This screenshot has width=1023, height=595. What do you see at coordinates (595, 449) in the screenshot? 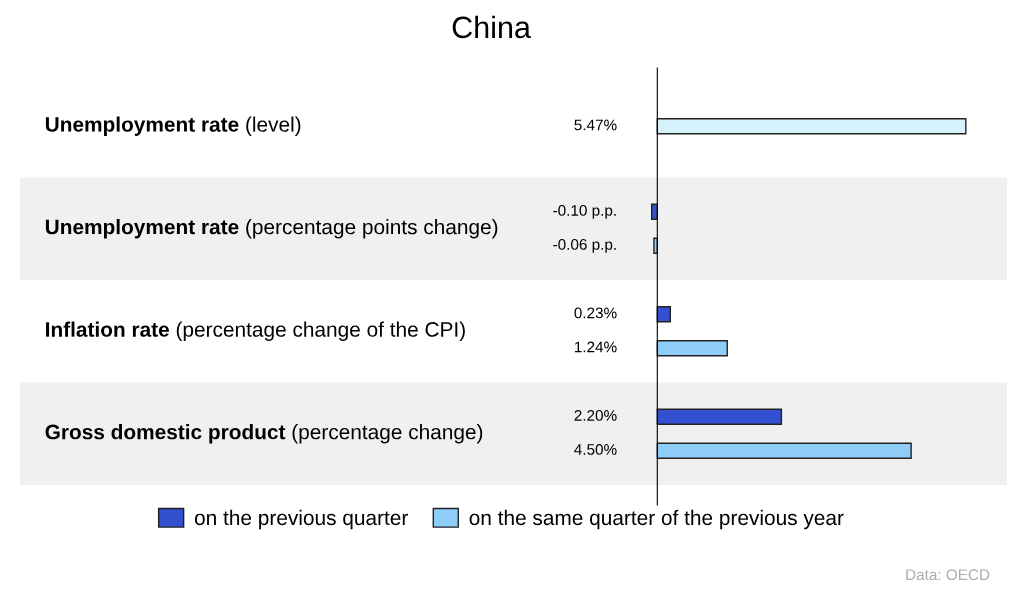
I see `data-label: 4.50%` at bounding box center [595, 449].